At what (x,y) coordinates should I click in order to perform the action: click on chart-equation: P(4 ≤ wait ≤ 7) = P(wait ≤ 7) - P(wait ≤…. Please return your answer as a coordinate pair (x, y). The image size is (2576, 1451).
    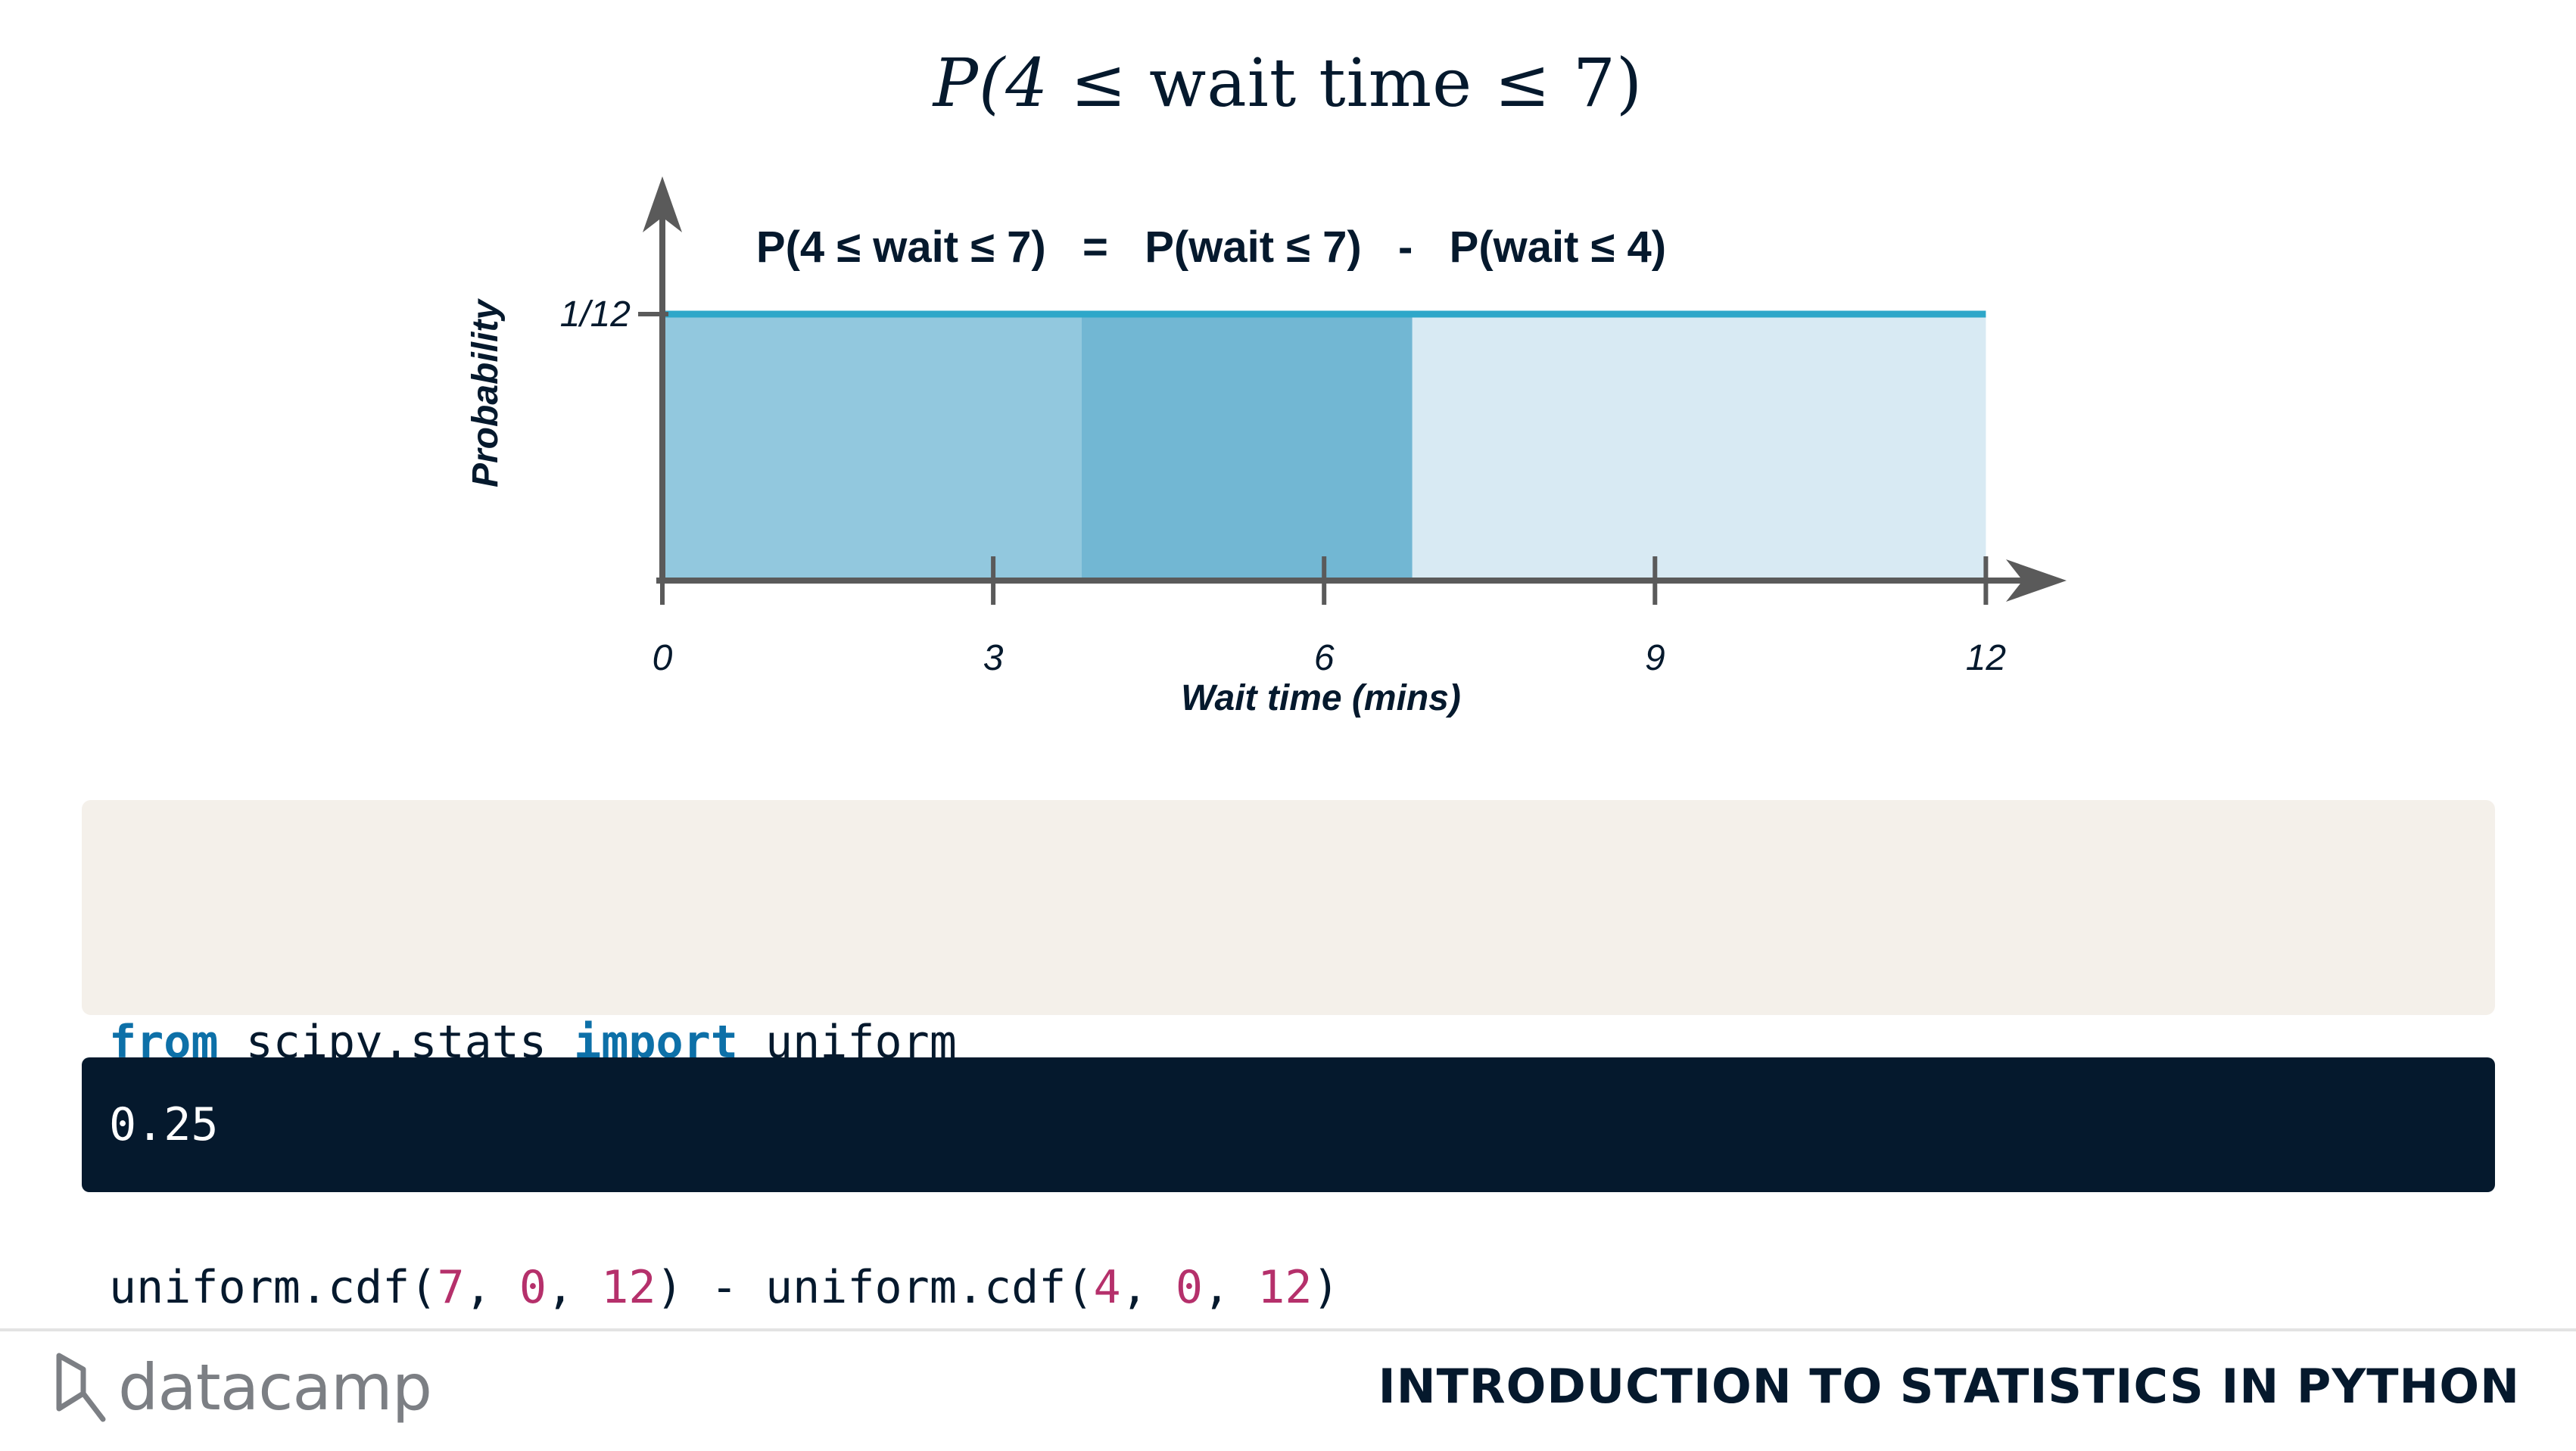
    Looking at the image, I should click on (1211, 247).